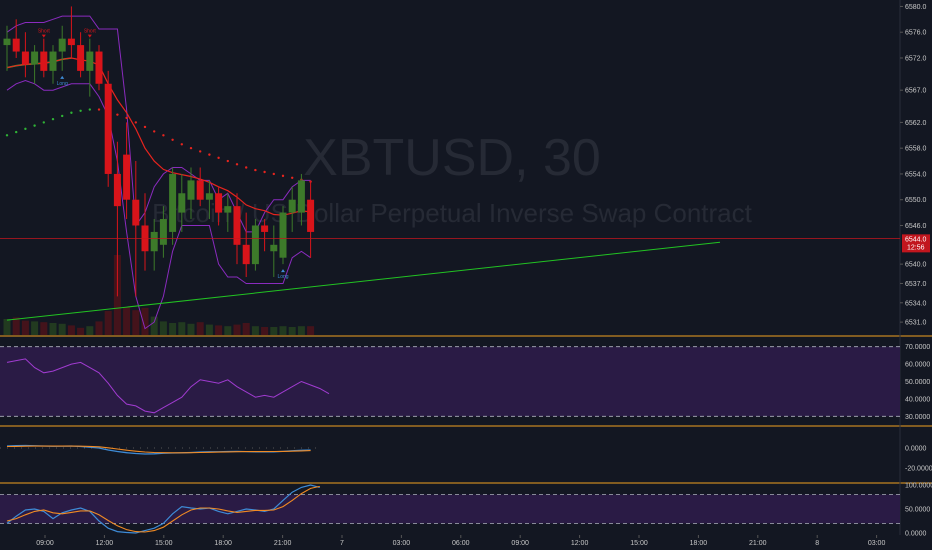 This screenshot has width=932, height=550. I want to click on price-tick-label: 6580.0, so click(916, 7).